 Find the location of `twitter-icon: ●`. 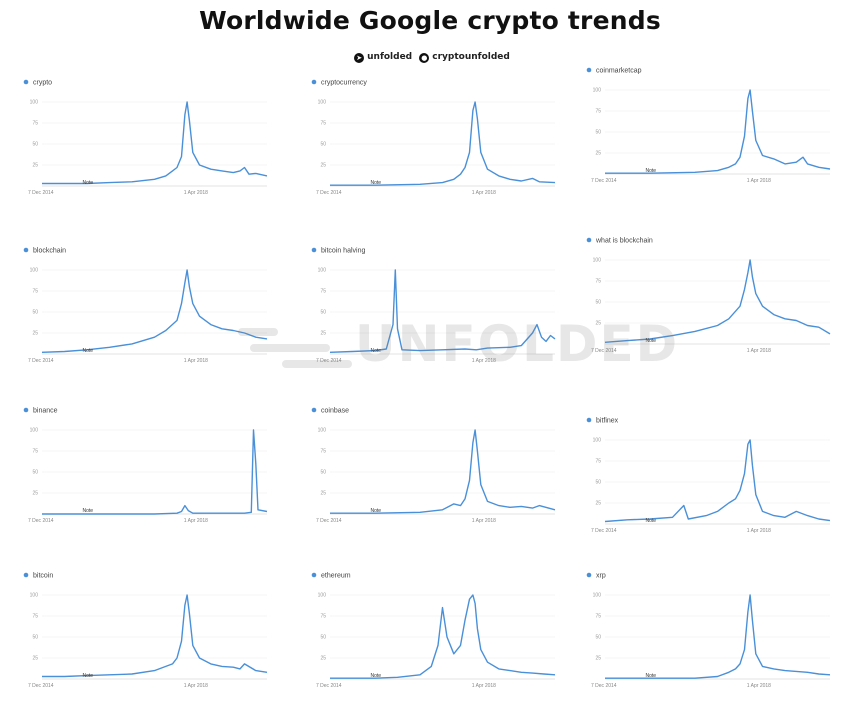

twitter-icon: ● is located at coordinates (424, 58).